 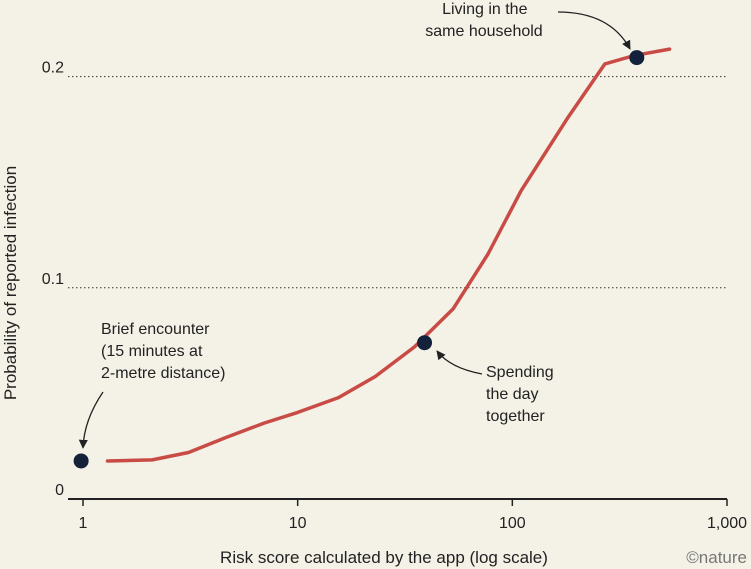 What do you see at coordinates (83, 523) in the screenshot?
I see `x-tick-label: 1` at bounding box center [83, 523].